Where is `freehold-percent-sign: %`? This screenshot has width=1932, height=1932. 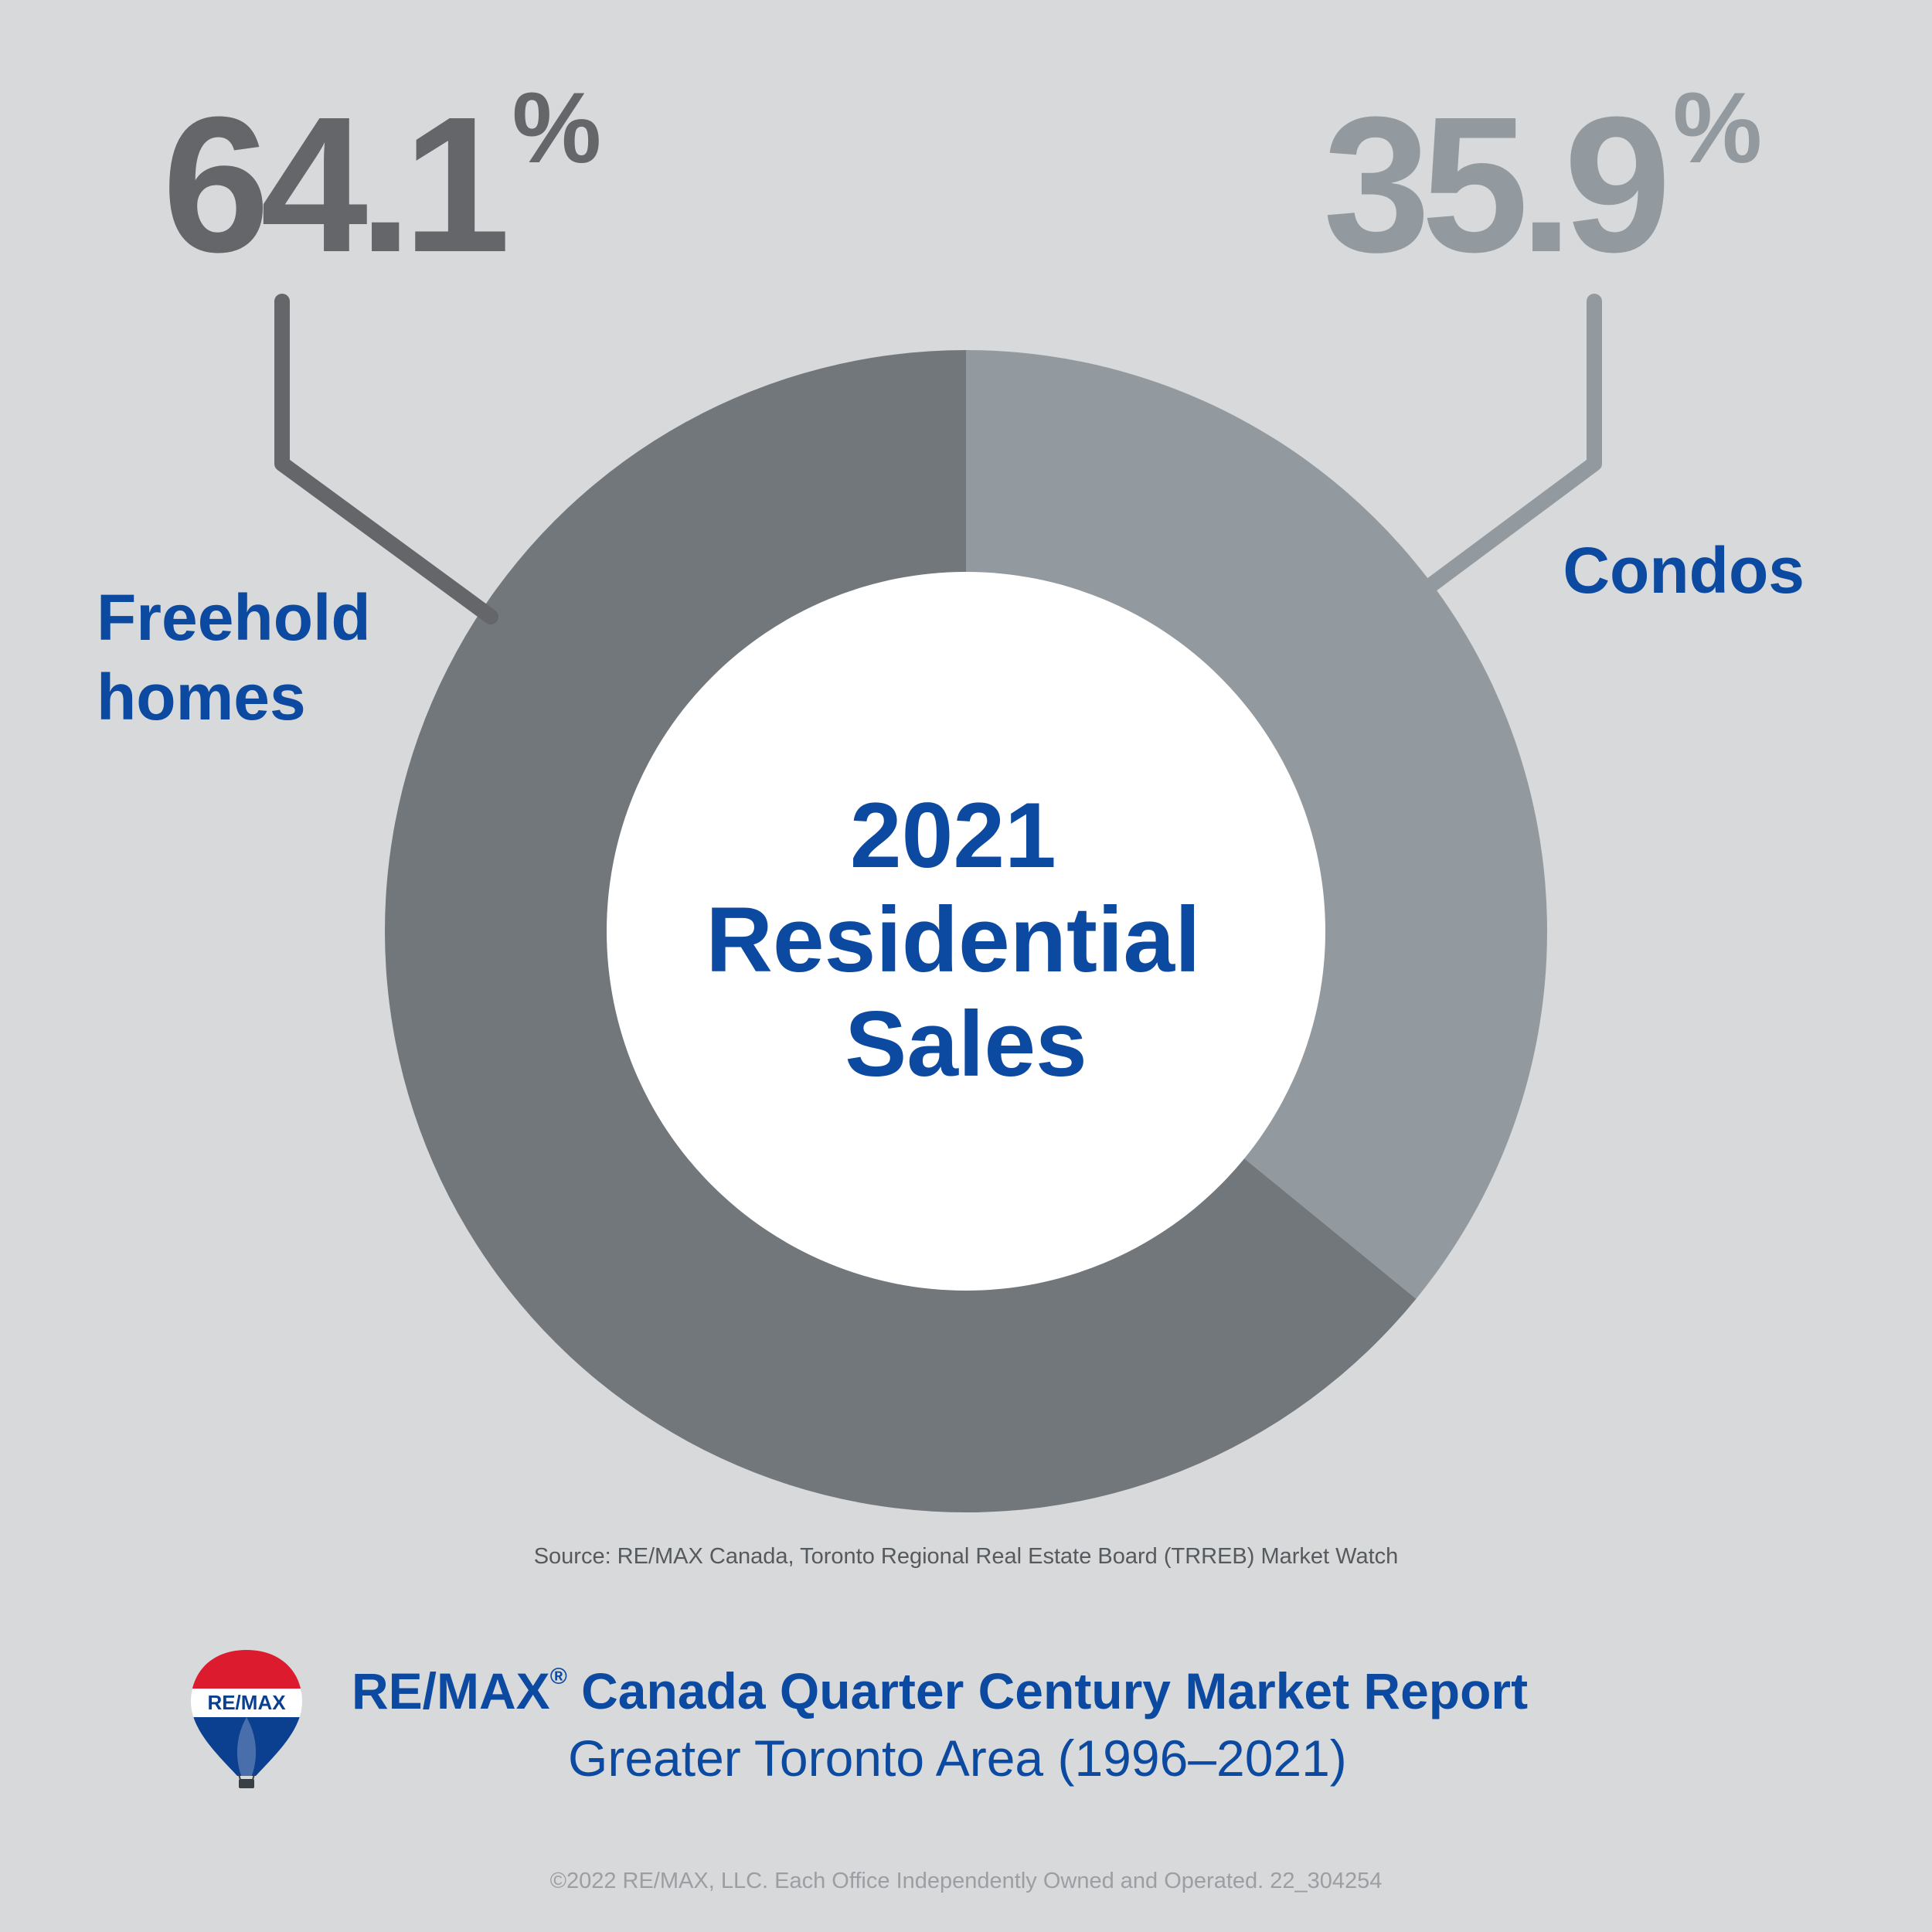
freehold-percent-sign: % is located at coordinates (557, 128).